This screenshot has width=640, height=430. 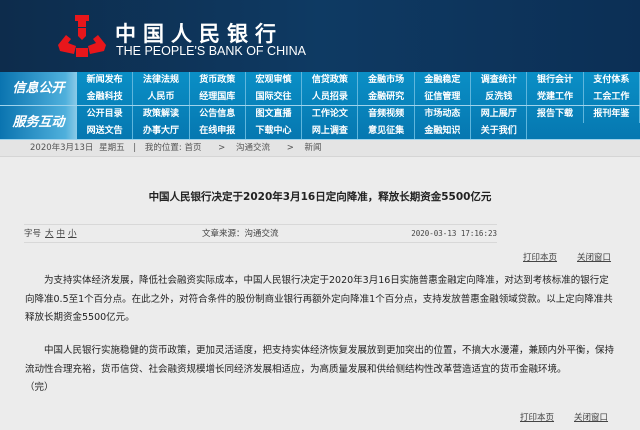 What do you see at coordinates (62, 148) in the screenshot?
I see `current-date: 2020年3月13日` at bounding box center [62, 148].